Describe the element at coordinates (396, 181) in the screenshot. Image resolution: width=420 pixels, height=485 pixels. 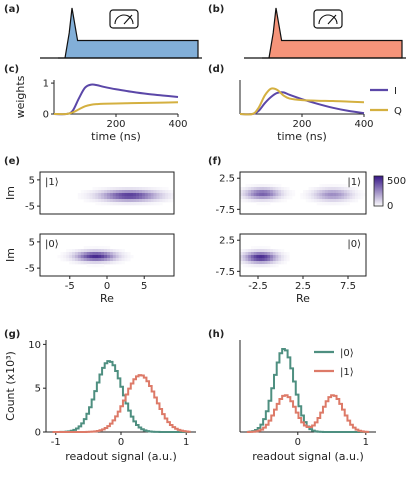
I see `colorbar-tick-label: 500` at that location.